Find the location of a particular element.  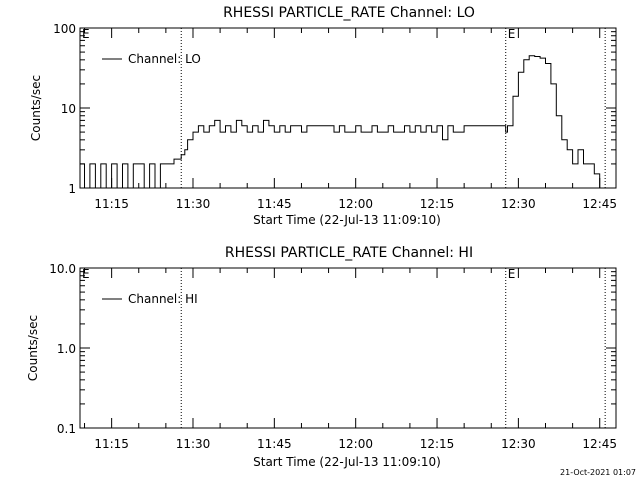

plot-timestamp: 21-Oct-2021 01:07 is located at coordinates (598, 472).